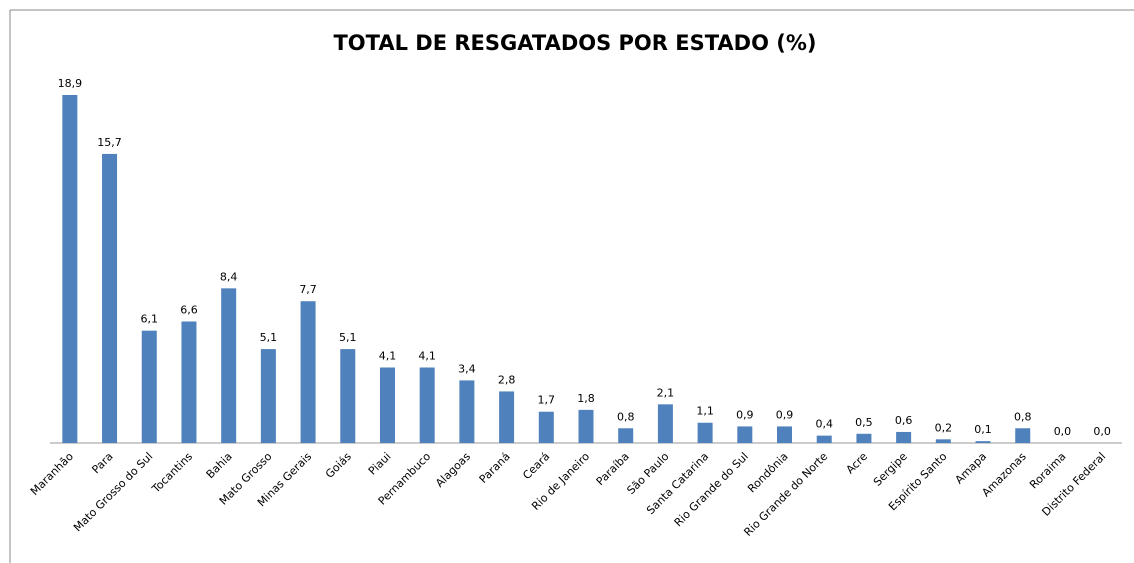  What do you see at coordinates (705, 411) in the screenshot?
I see `value-label: 1,1` at bounding box center [705, 411].